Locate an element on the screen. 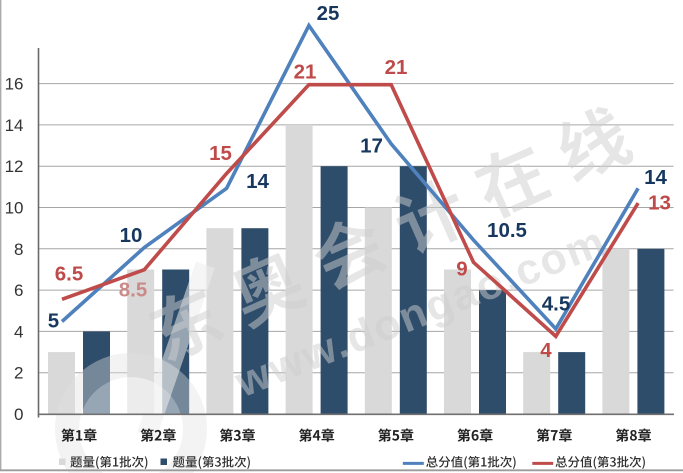  svg-text: 12 is located at coordinates (14, 166).